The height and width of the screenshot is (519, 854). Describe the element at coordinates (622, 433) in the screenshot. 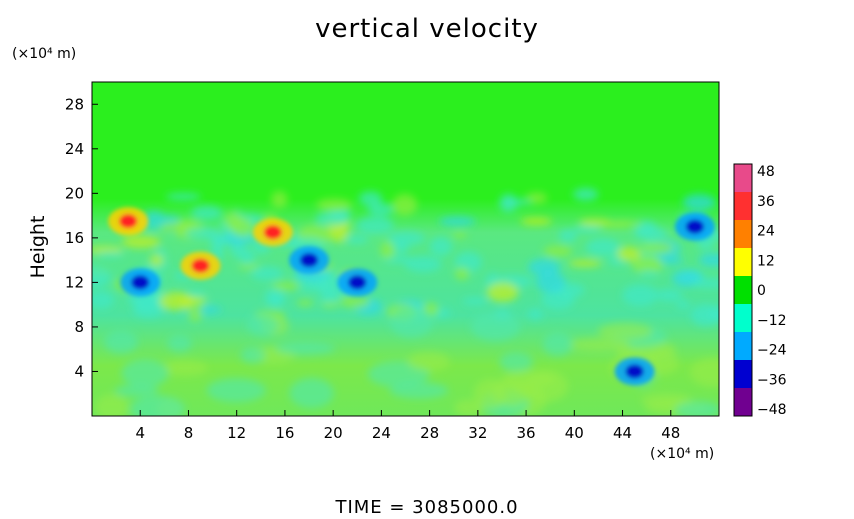

I see `x-tick-label: 44` at that location.